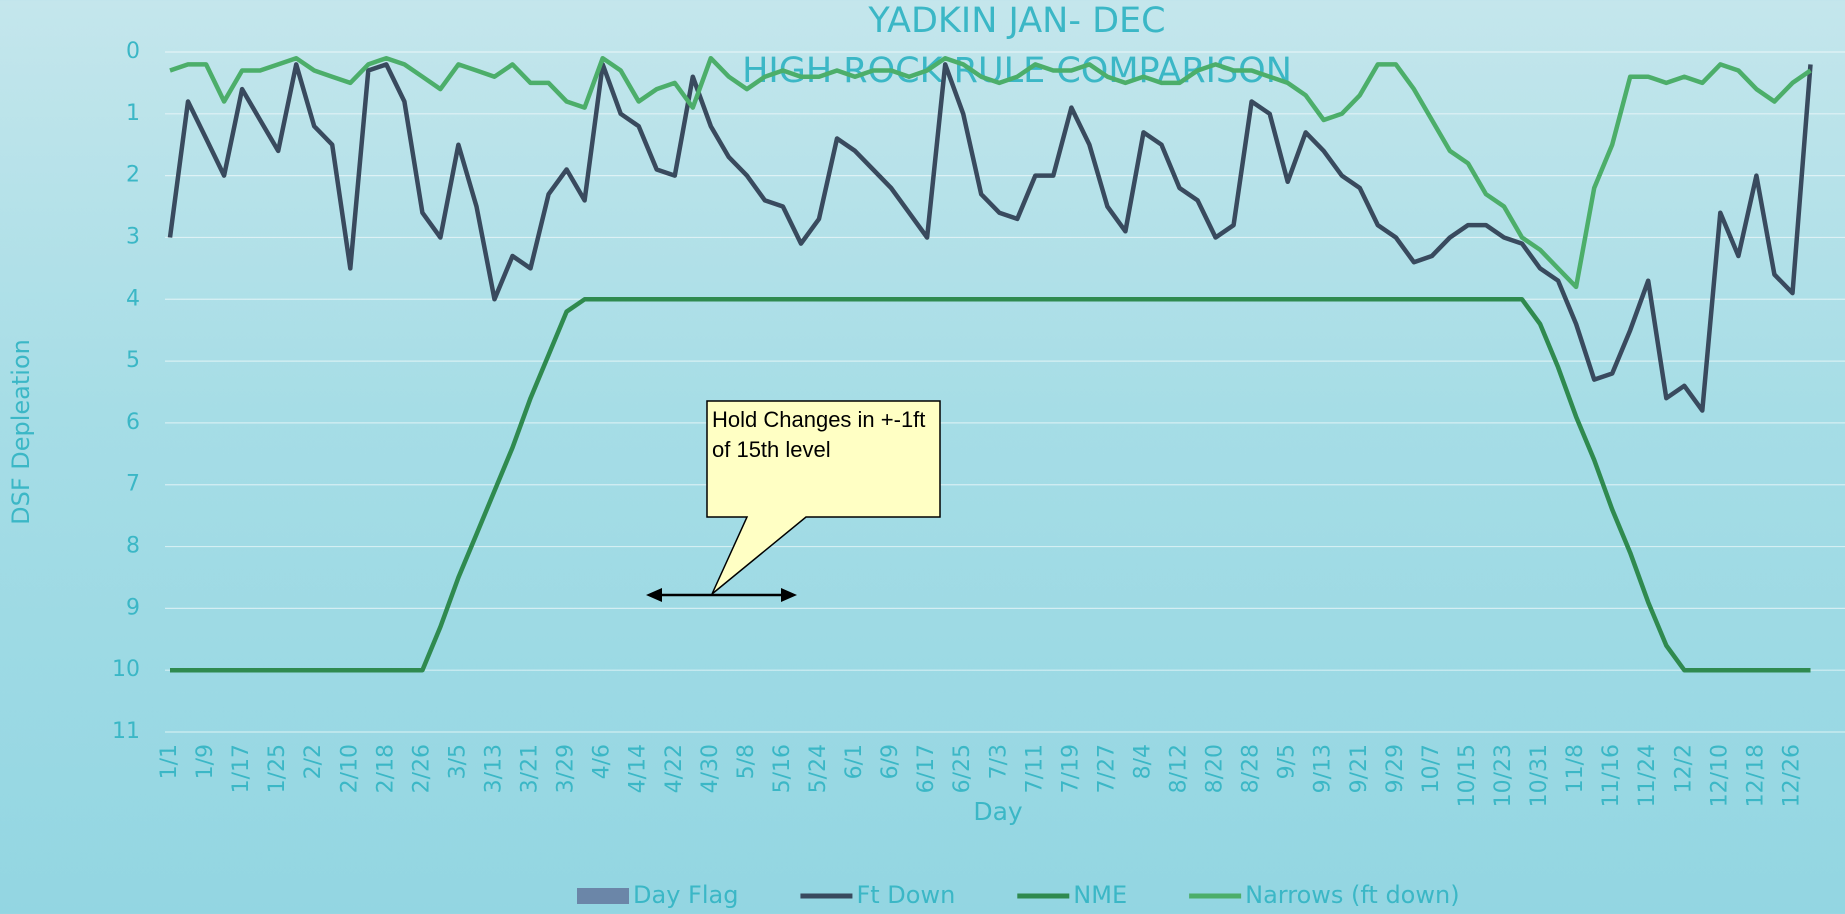  I want to click on y-tick-label: 10, so click(126, 669).